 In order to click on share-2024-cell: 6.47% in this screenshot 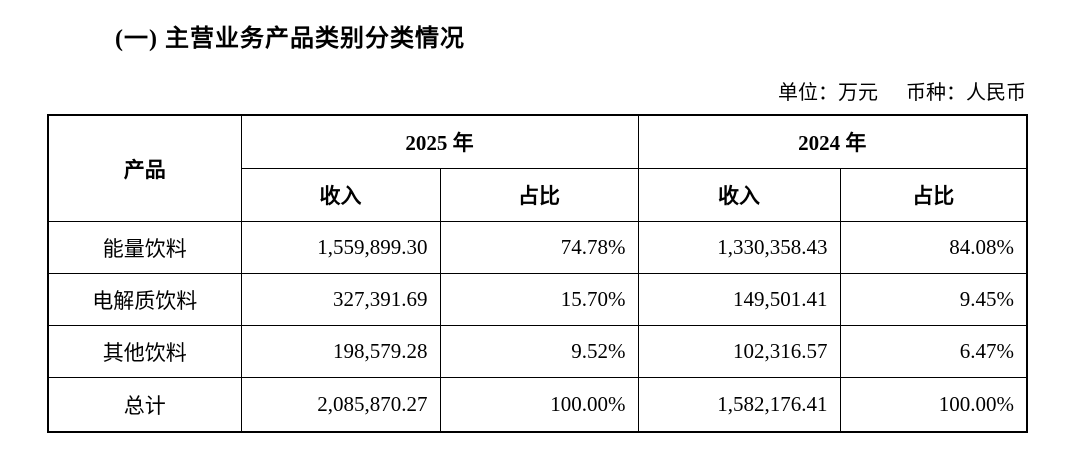, I will do `click(933, 351)`.